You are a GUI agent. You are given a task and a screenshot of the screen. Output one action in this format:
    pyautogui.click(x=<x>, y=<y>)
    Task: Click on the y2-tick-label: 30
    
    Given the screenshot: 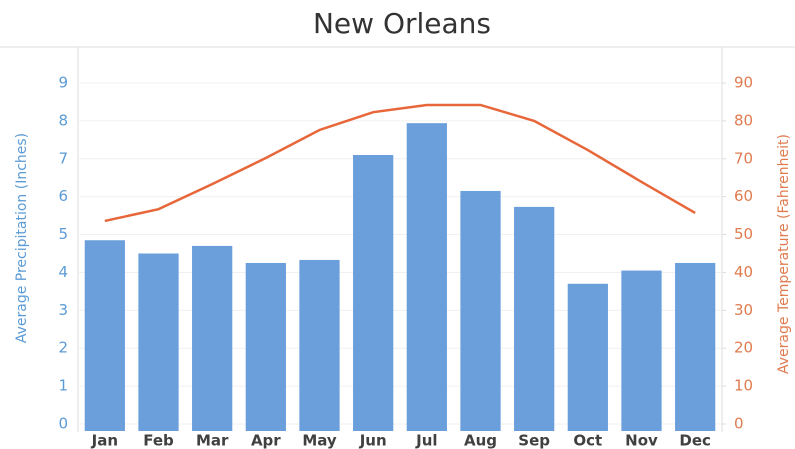 What is the action you would take?
    pyautogui.click(x=743, y=310)
    